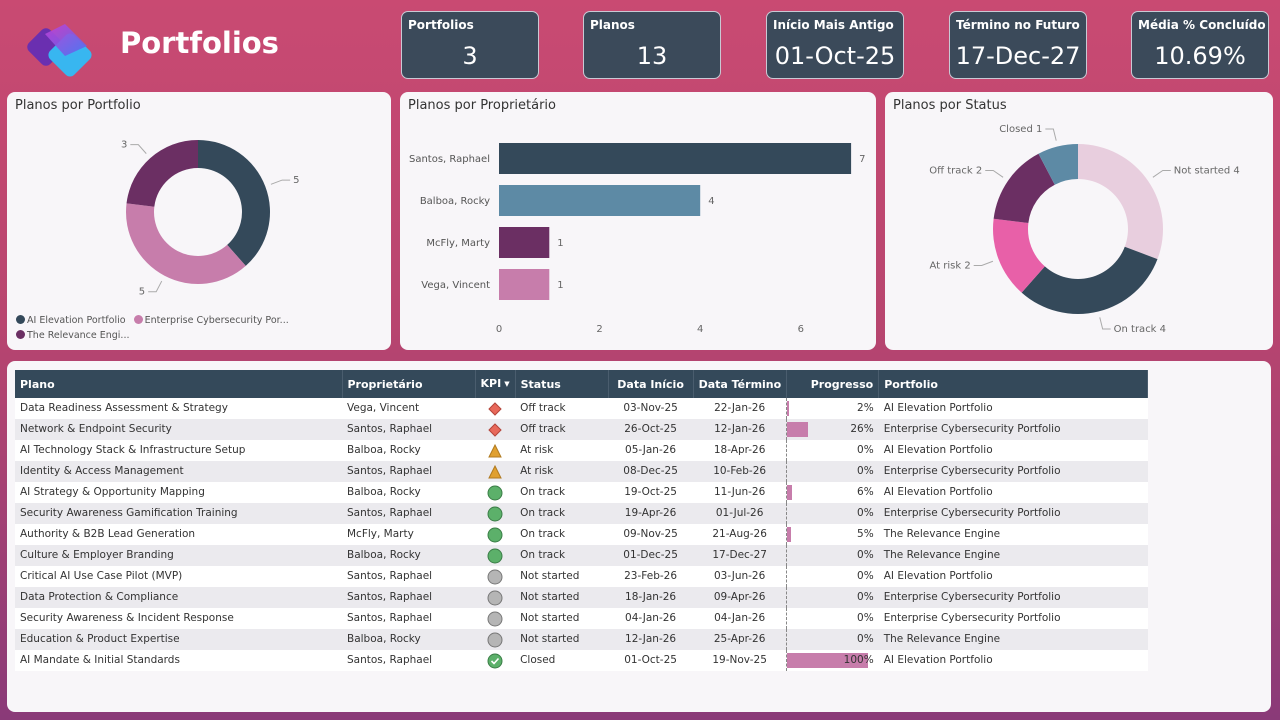 This screenshot has width=1280, height=720. I want to click on status: Not started, so click(562, 639).